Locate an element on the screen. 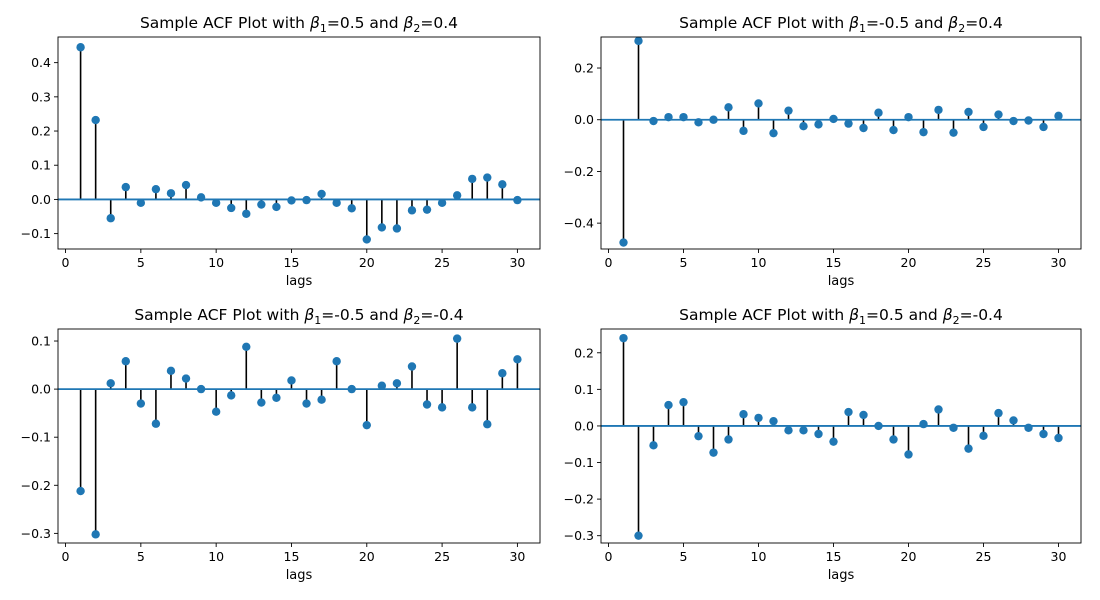 Image resolution: width=1100 pixels, height=600 pixels. y-tick-label: 0.4 is located at coordinates (41, 62).